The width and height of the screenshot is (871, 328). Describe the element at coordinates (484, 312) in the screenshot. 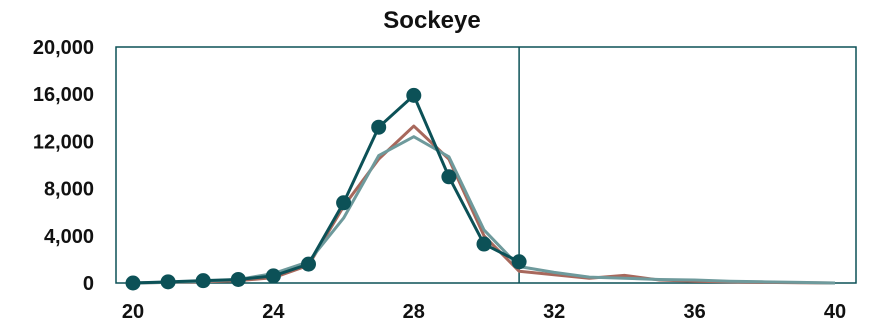

I see `x-axis-ticks: 20 24 28 32 36 40` at that location.